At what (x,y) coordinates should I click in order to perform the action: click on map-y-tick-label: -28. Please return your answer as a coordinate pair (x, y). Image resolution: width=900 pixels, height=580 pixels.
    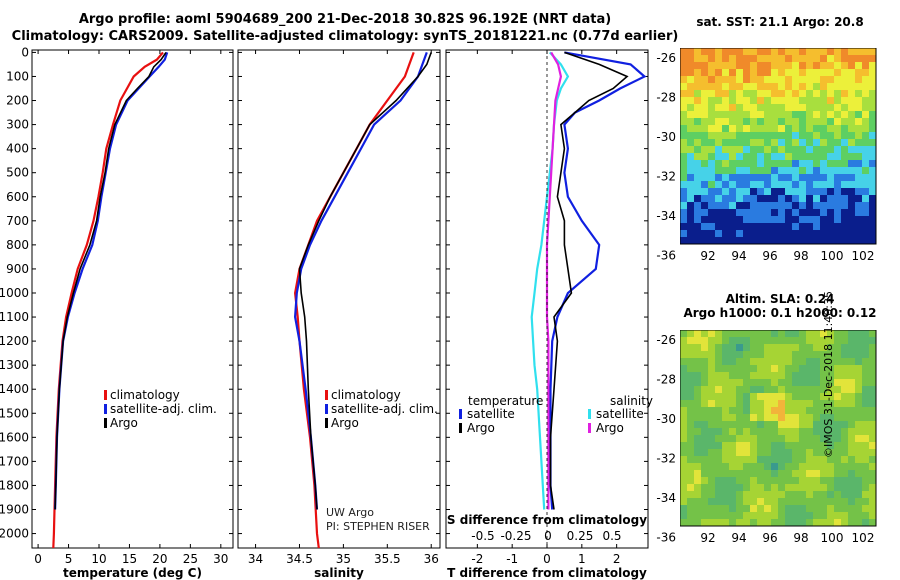
    Looking at the image, I should click on (666, 98).